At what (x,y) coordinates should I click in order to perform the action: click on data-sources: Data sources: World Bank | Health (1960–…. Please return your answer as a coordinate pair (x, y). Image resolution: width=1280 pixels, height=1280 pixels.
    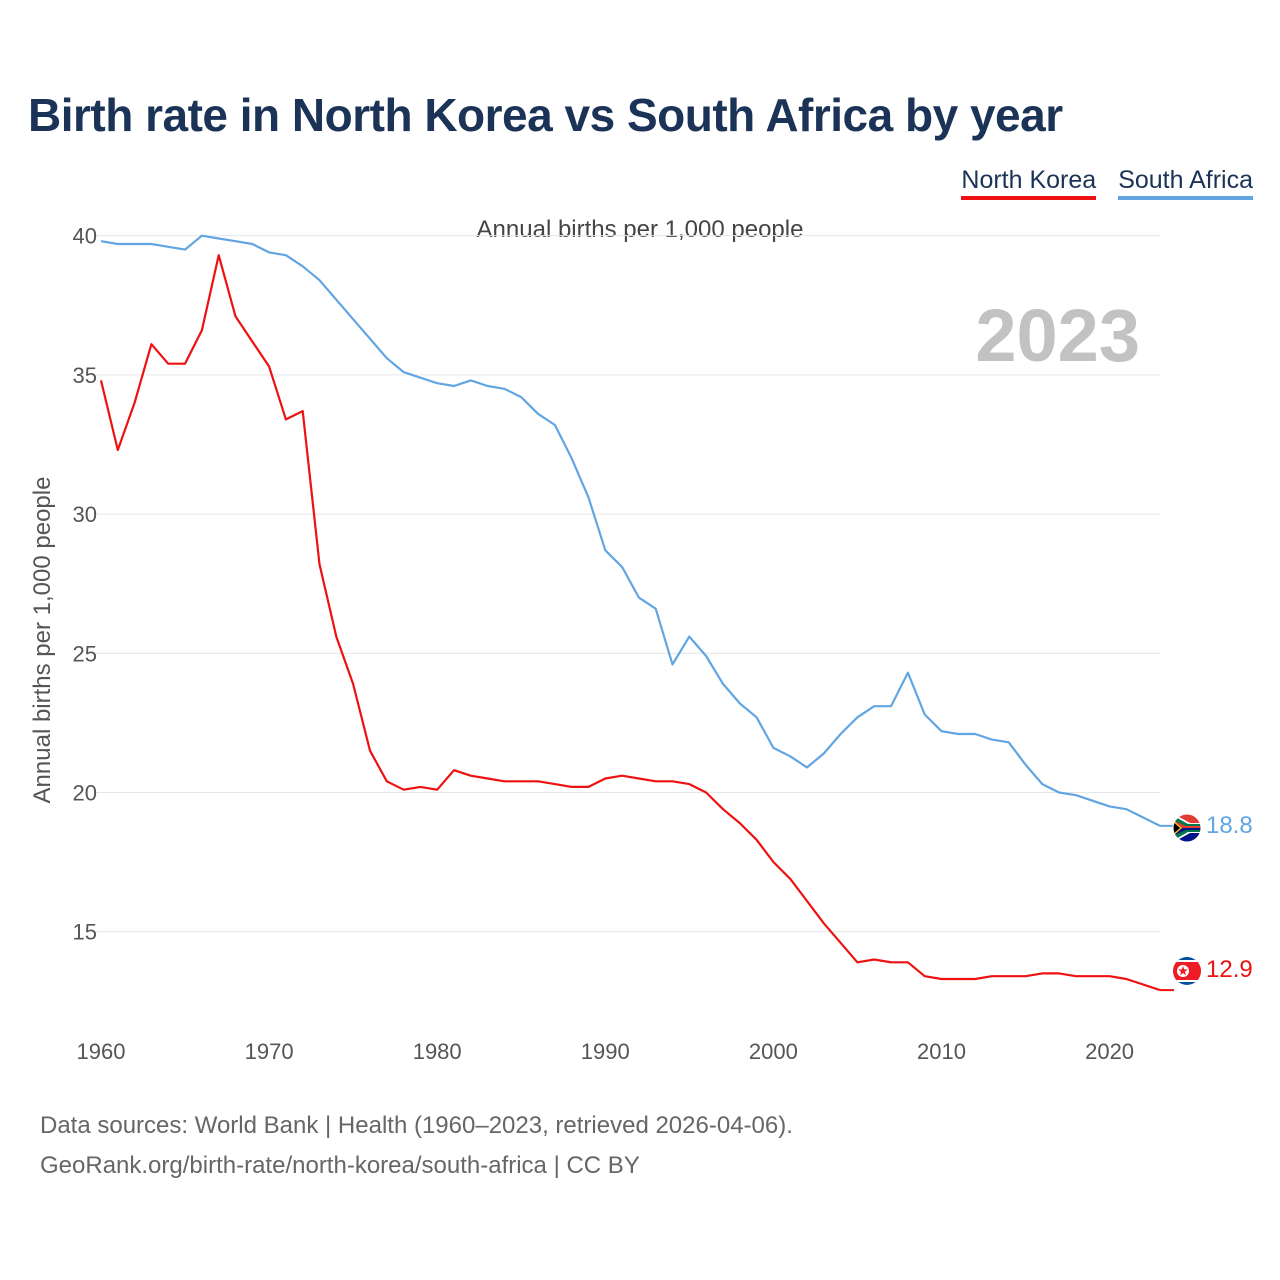
    Looking at the image, I should click on (416, 1146).